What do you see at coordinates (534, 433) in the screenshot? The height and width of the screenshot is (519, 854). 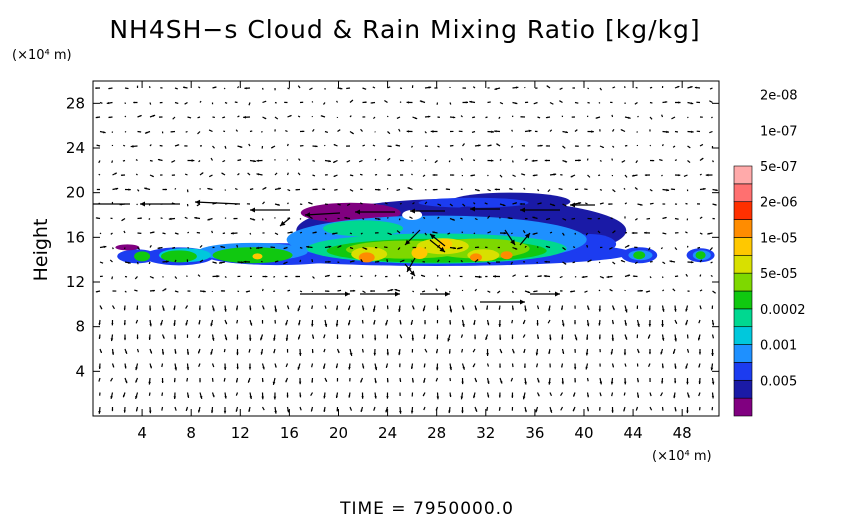 I see `x-tick-label: 36` at bounding box center [534, 433].